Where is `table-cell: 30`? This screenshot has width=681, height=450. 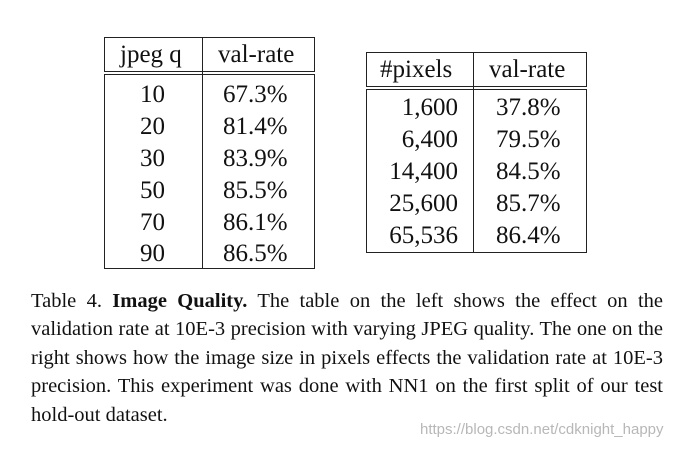
table-cell: 30 is located at coordinates (152, 158).